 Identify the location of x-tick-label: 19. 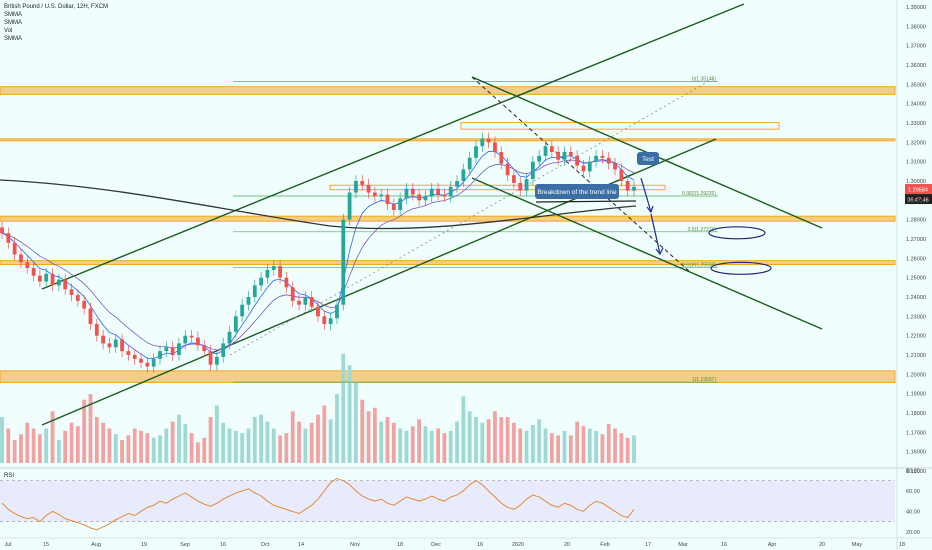
(144, 545).